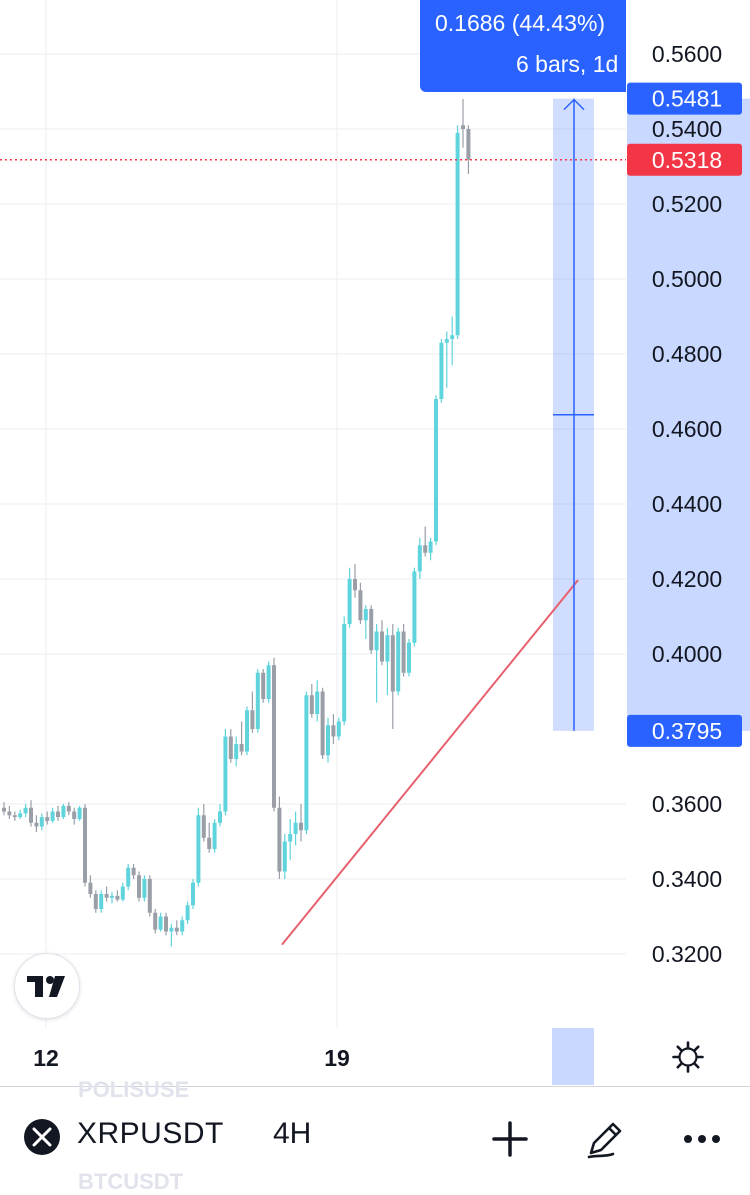 This screenshot has height=1195, width=750. I want to click on watchlist-ghost-item: BTCUSDT, so click(131, 1181).